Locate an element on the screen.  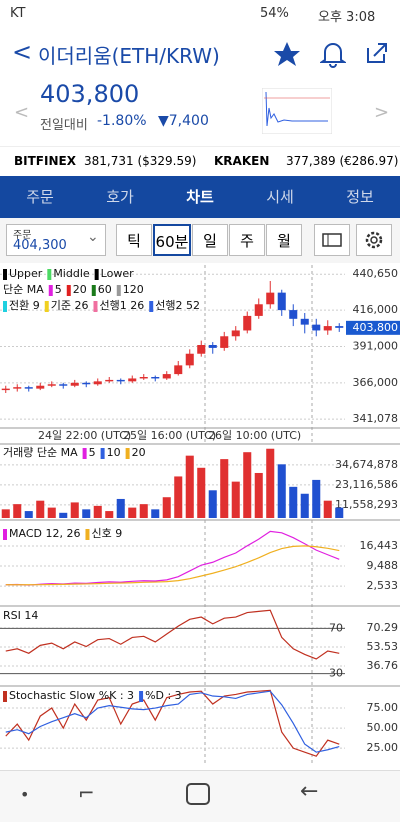
legend-label: 10 is located at coordinates (114, 452).